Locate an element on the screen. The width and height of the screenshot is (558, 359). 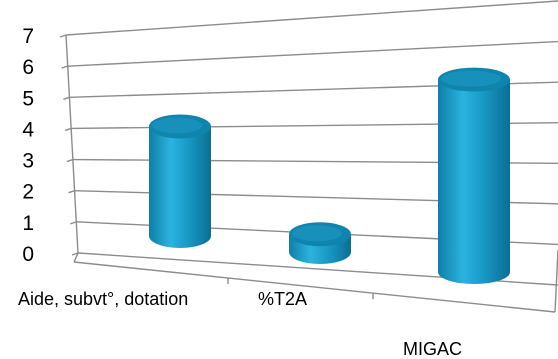
y-tick-label: 2 is located at coordinates (28, 192).